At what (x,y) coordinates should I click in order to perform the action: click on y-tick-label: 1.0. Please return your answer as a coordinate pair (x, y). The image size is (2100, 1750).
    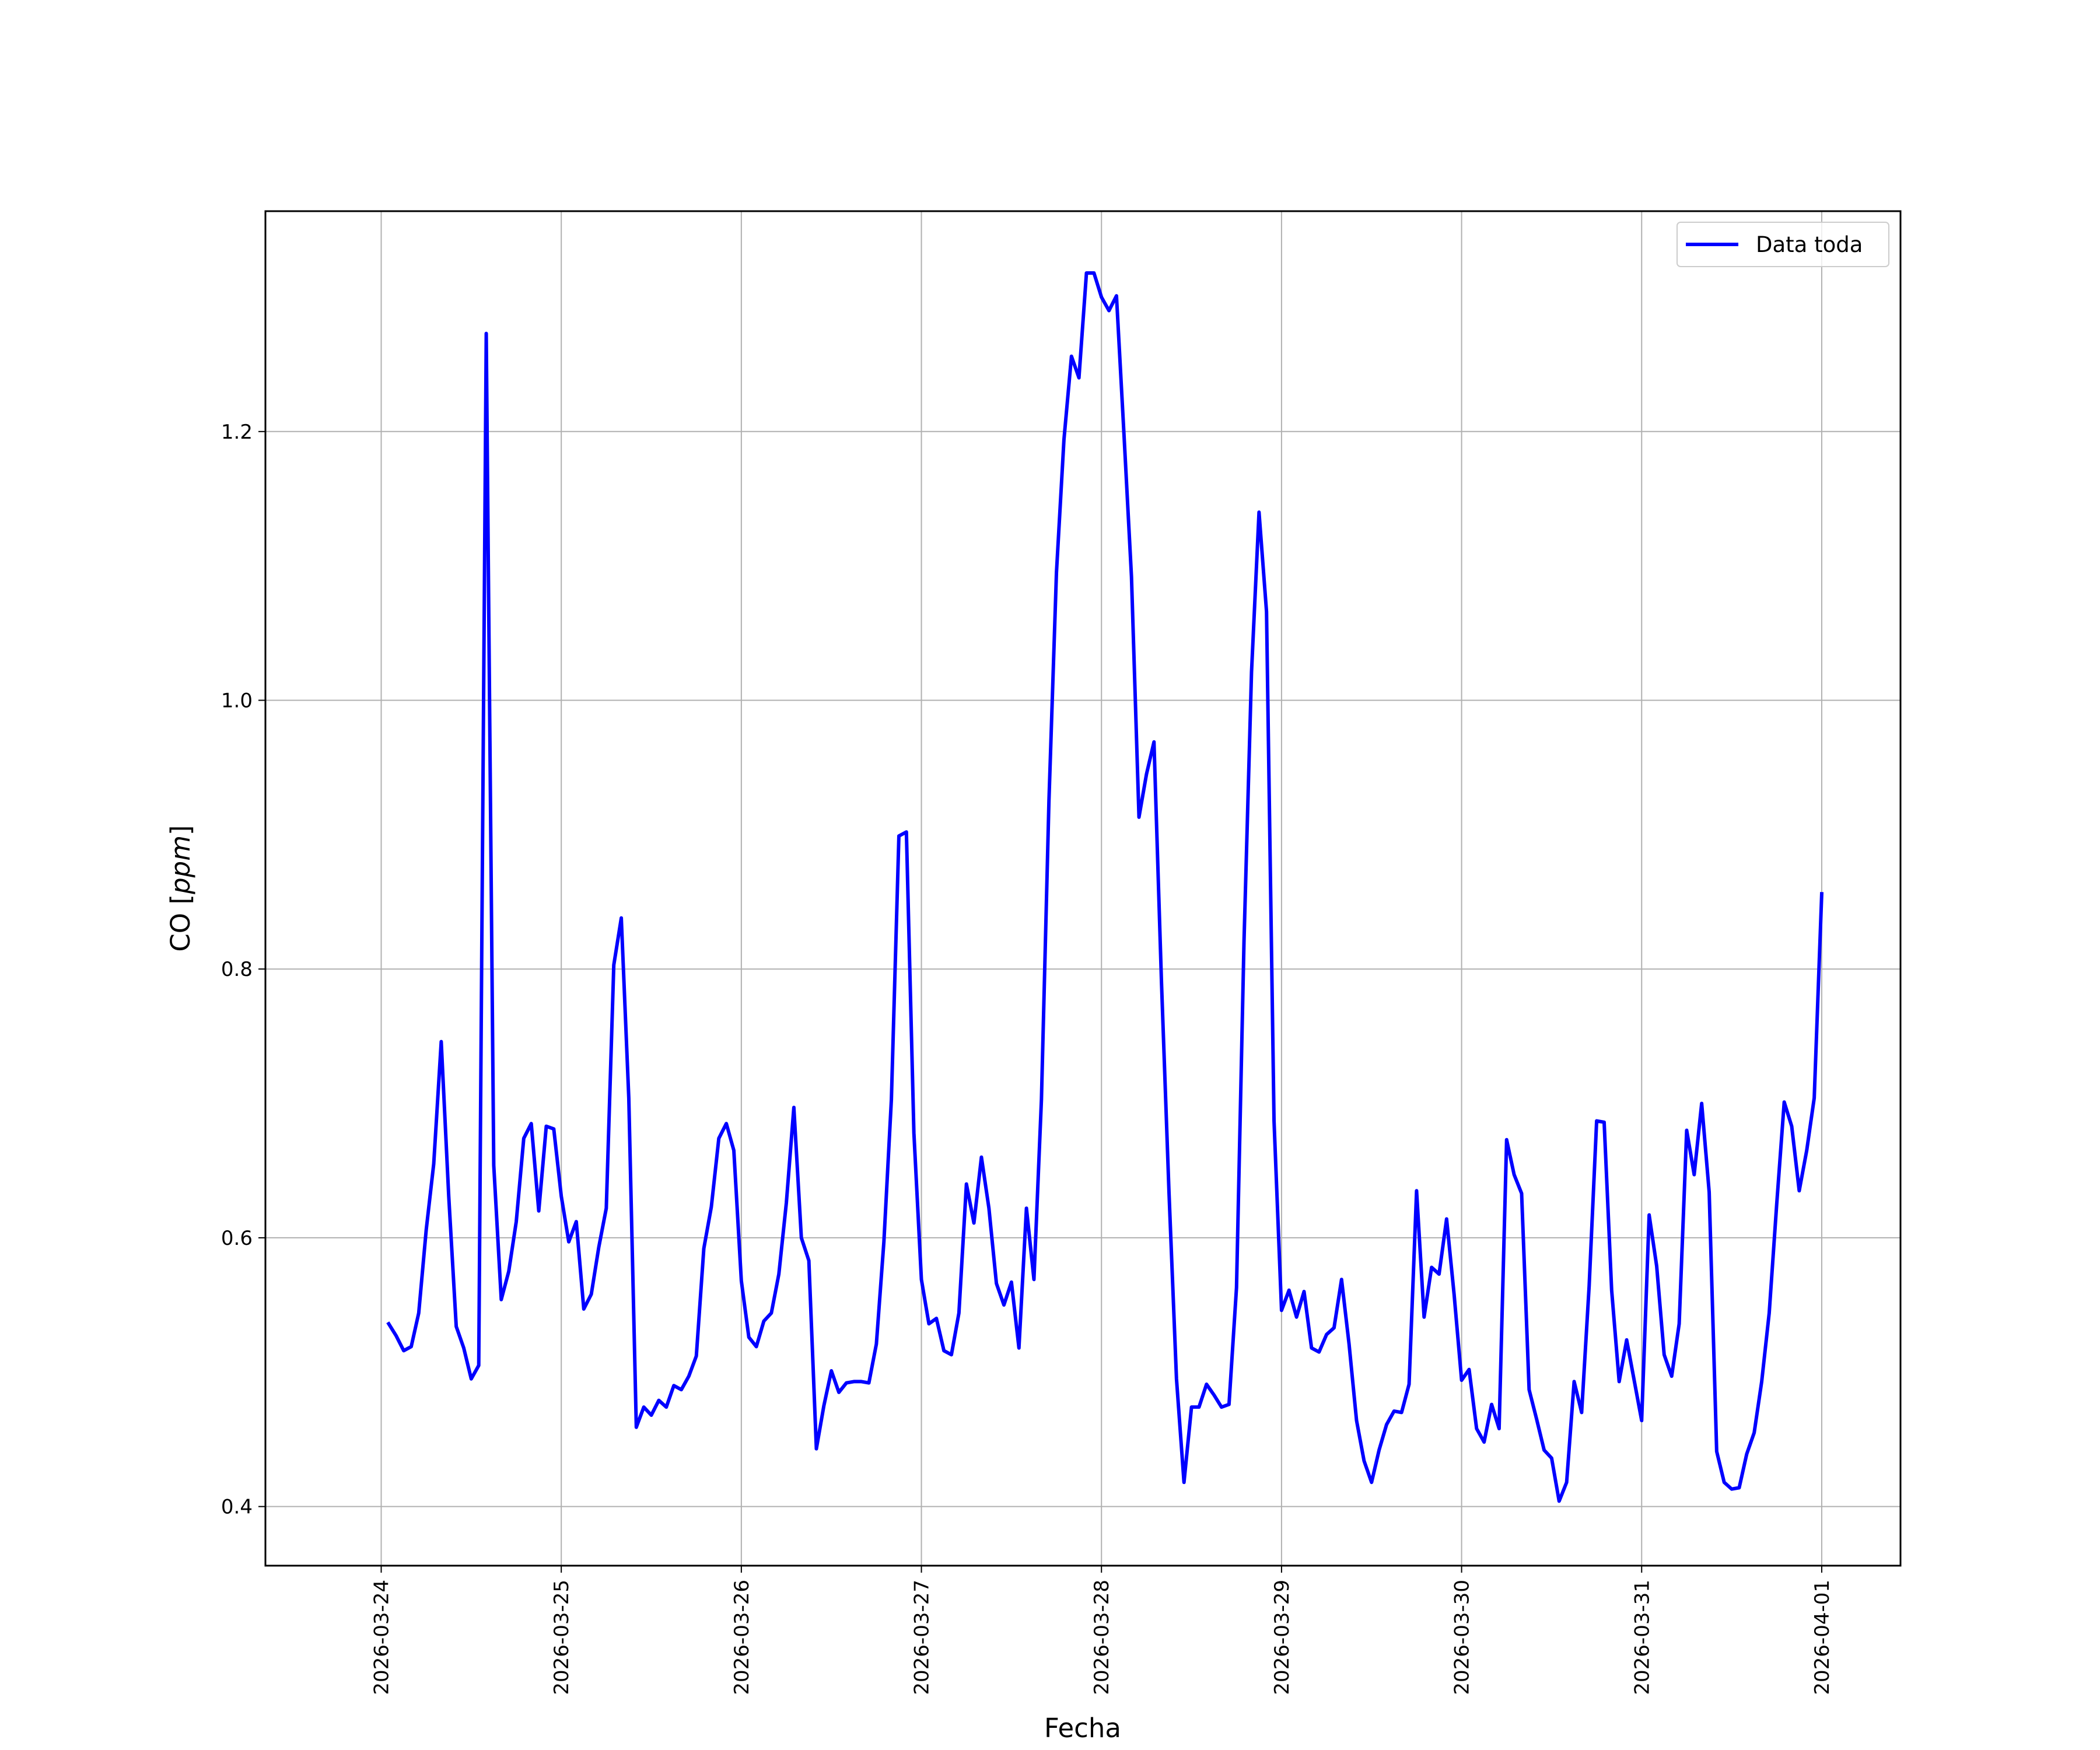
    Looking at the image, I should click on (237, 701).